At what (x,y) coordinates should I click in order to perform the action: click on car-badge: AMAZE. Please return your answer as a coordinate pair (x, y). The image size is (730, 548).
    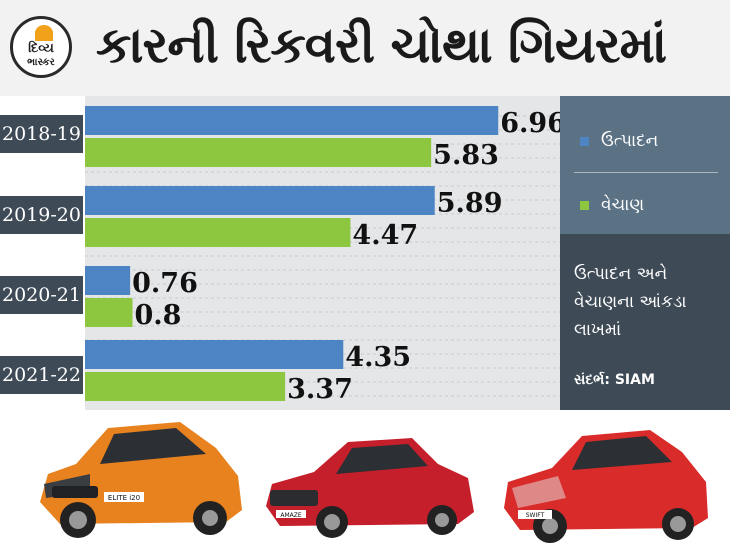
    Looking at the image, I should click on (290, 515).